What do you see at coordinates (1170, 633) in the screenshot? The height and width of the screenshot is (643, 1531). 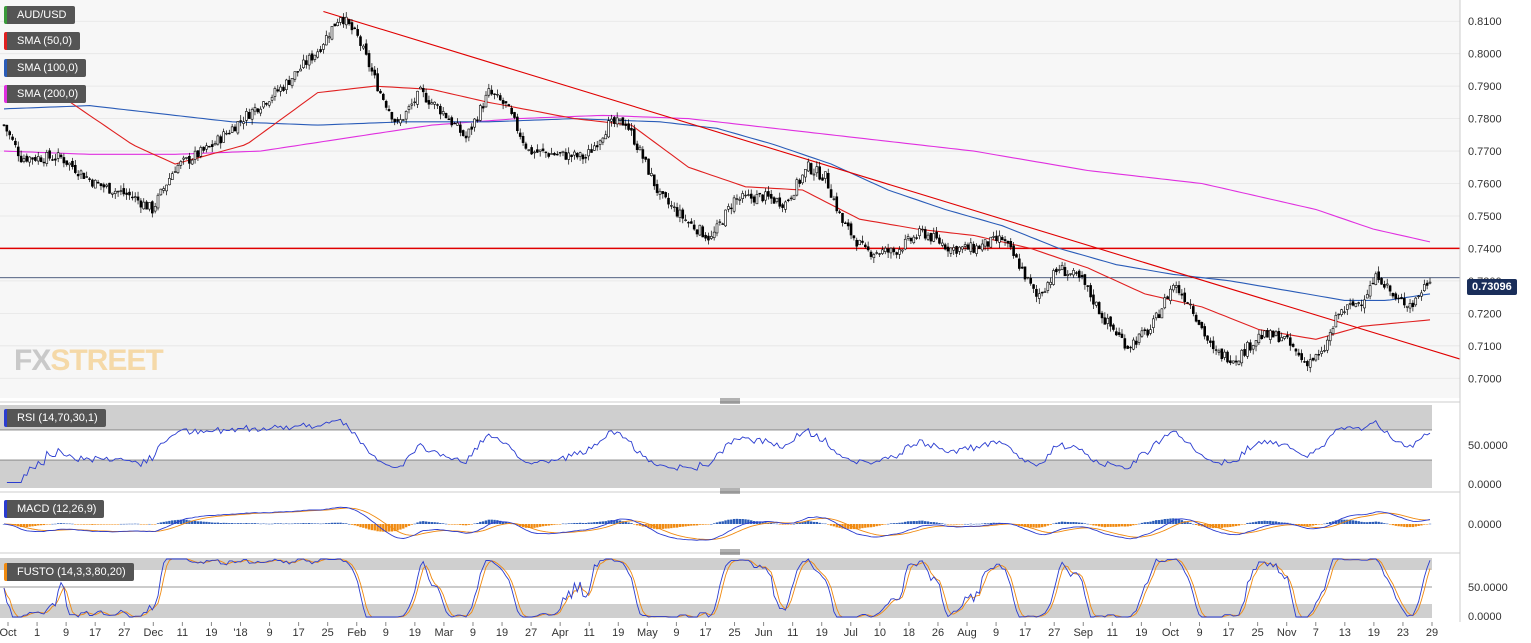 I see `time-tick-label: Oct` at bounding box center [1170, 633].